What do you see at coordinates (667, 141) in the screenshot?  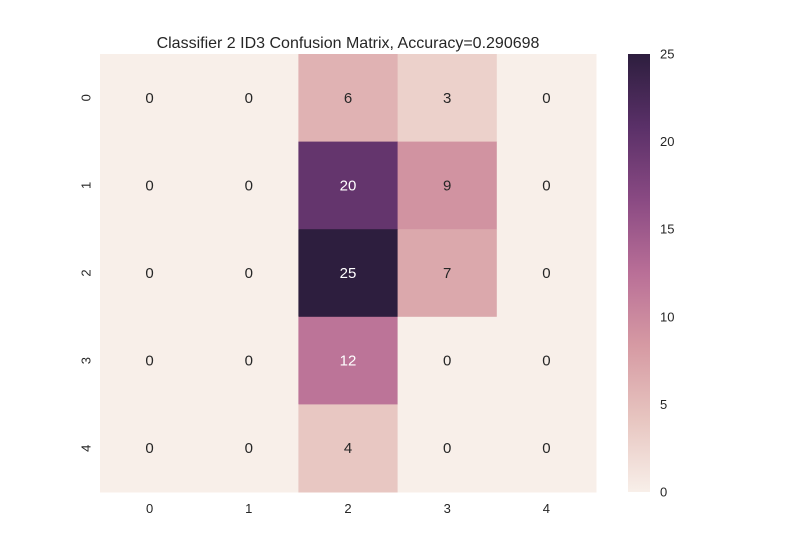 I see `colorbar-tick-label: 20` at bounding box center [667, 141].